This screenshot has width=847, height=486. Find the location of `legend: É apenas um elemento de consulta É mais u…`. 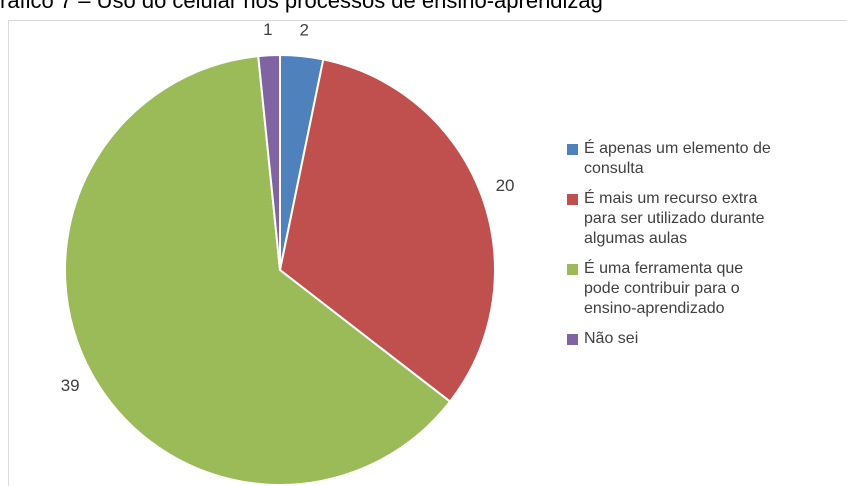

legend: É apenas um elemento de consulta É mais u… is located at coordinates (670, 249).